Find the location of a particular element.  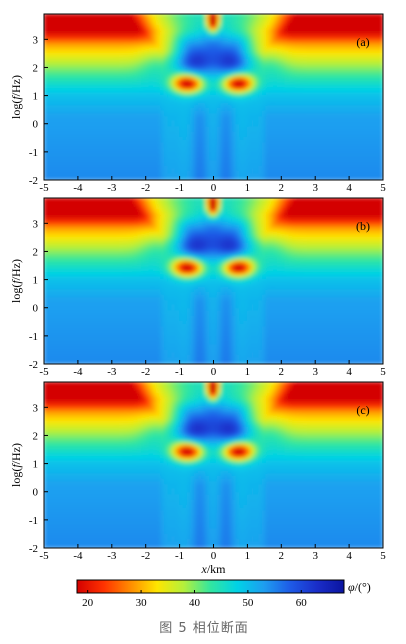

colorbar: 20 30 40 50 60 φ/(°) is located at coordinates (223, 594).